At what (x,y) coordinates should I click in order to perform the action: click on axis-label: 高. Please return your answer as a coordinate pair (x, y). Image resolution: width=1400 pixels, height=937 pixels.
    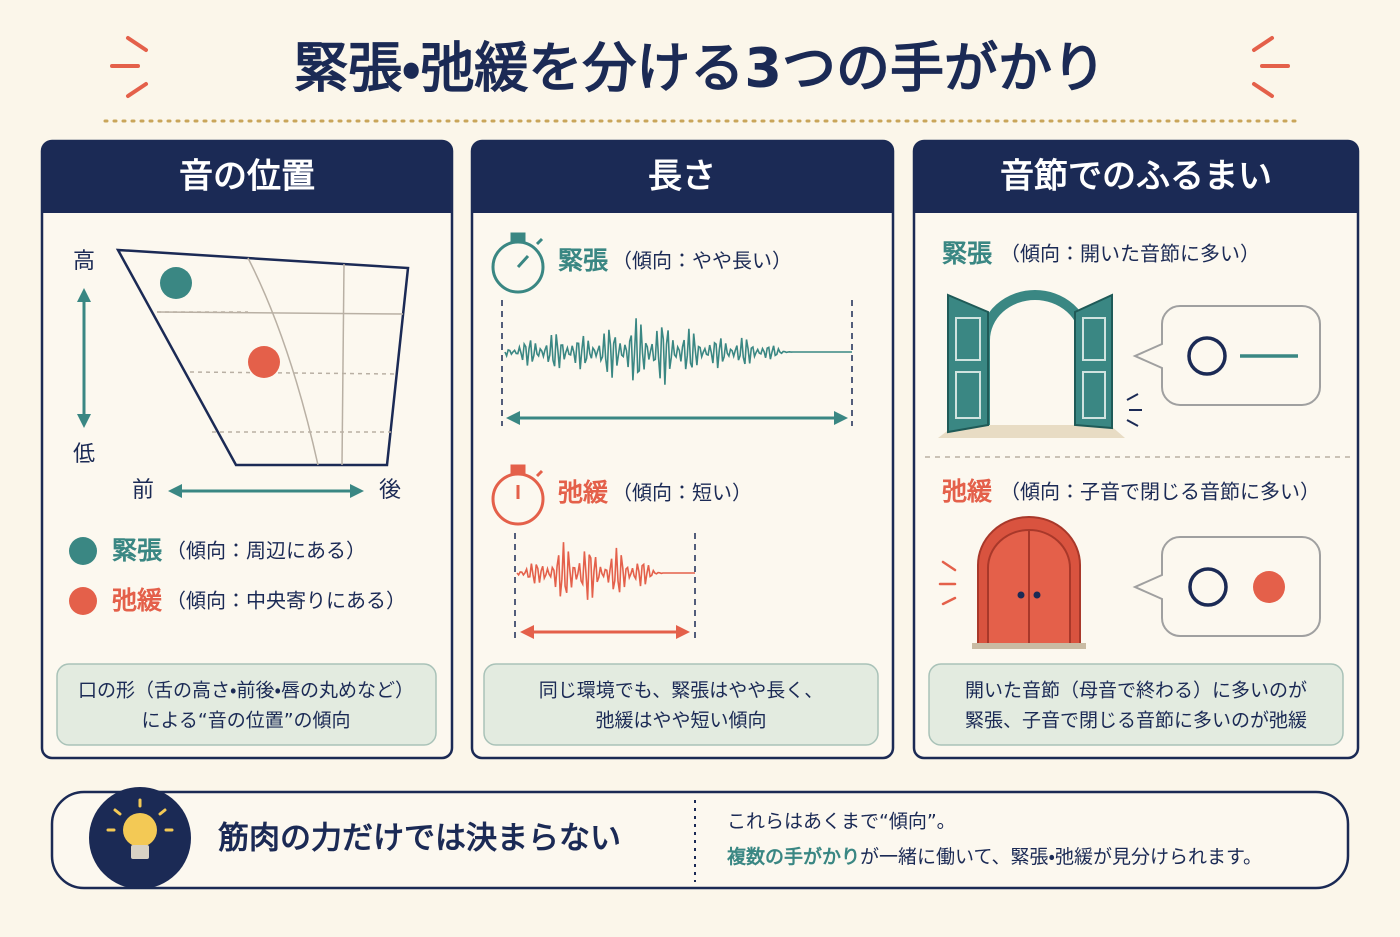
    Looking at the image, I should click on (84, 261).